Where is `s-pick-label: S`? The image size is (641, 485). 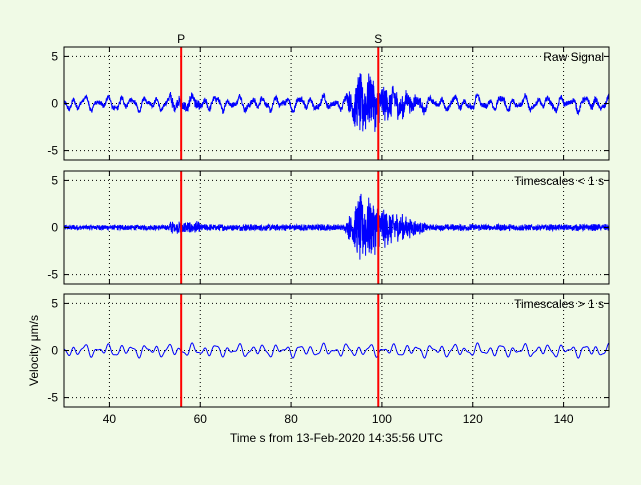 s-pick-label: S is located at coordinates (378, 39).